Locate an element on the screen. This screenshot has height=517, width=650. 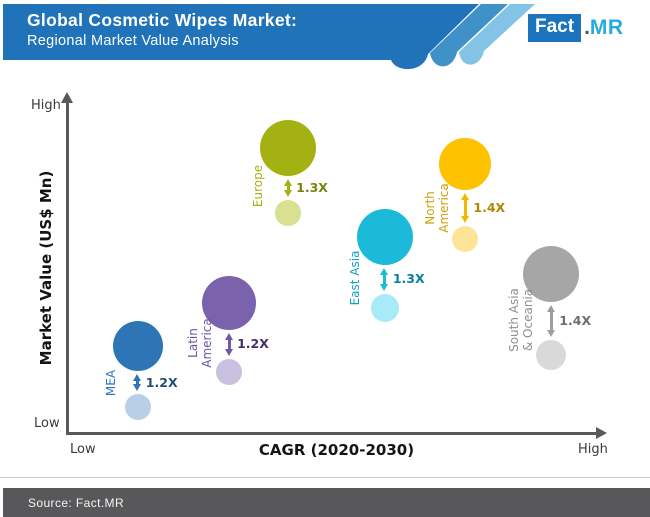
y-axis-title: Market Value (US$ Mn) is located at coordinates (46, 268).